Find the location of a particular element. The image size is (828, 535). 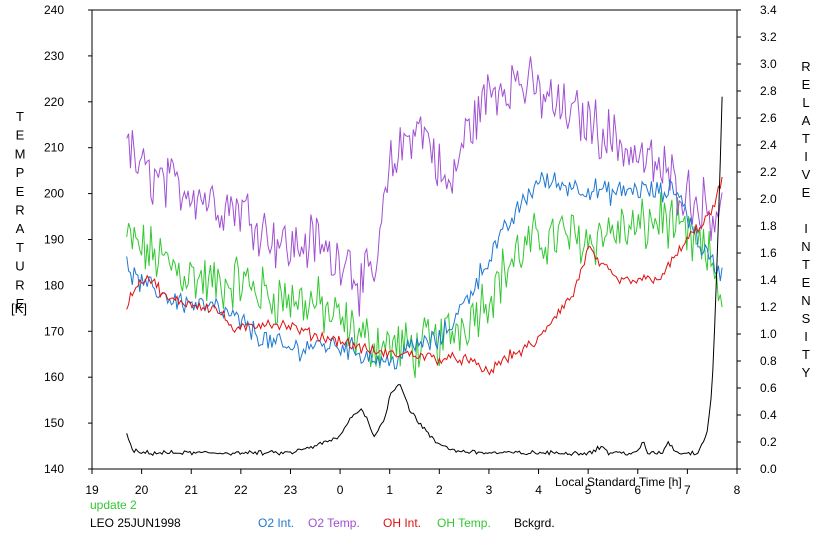

legend-entry: OH Int. is located at coordinates (402, 523).